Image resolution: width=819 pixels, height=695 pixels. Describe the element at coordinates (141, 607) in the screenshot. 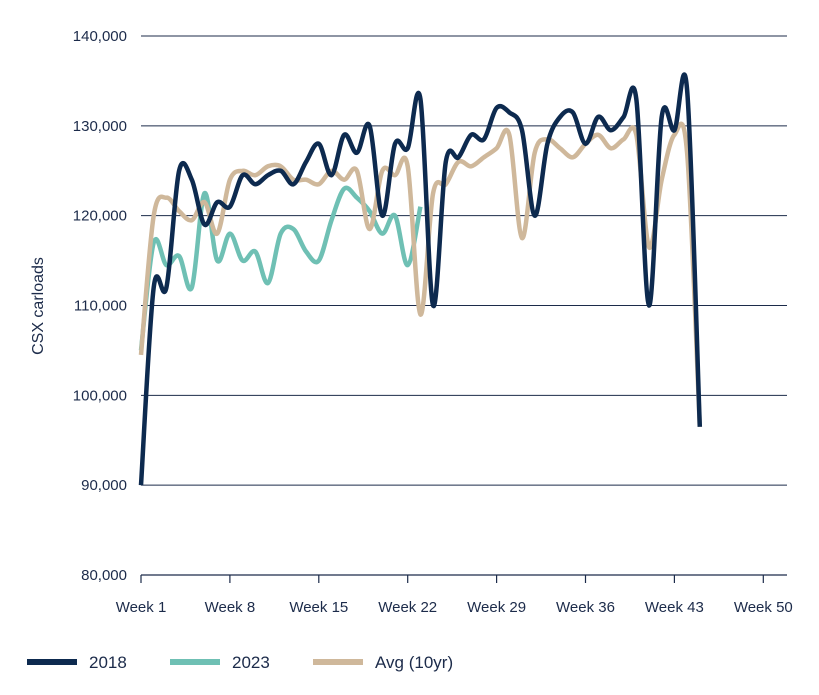

I see `x-tick-label: Week 1` at that location.